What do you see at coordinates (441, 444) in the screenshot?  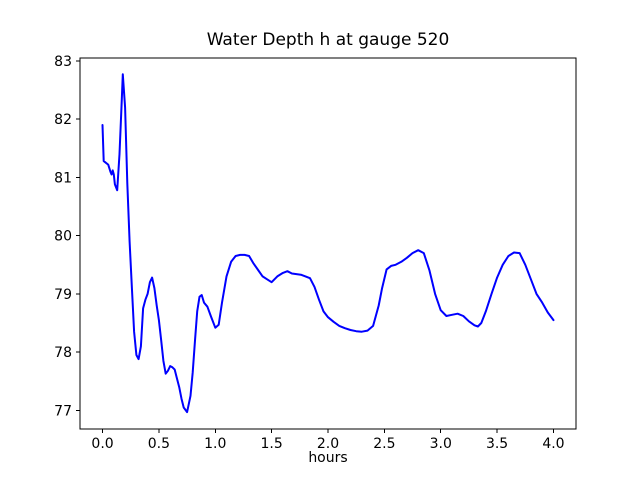 I see `x-tick-label: 3.0` at bounding box center [441, 444].